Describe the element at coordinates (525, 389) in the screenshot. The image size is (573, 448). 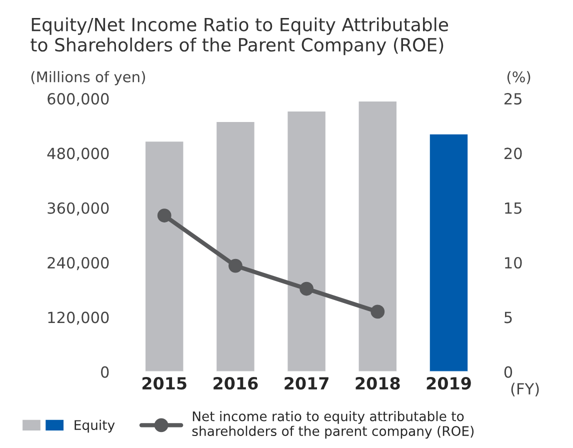
I see `x-axis-title: (FY)` at that location.